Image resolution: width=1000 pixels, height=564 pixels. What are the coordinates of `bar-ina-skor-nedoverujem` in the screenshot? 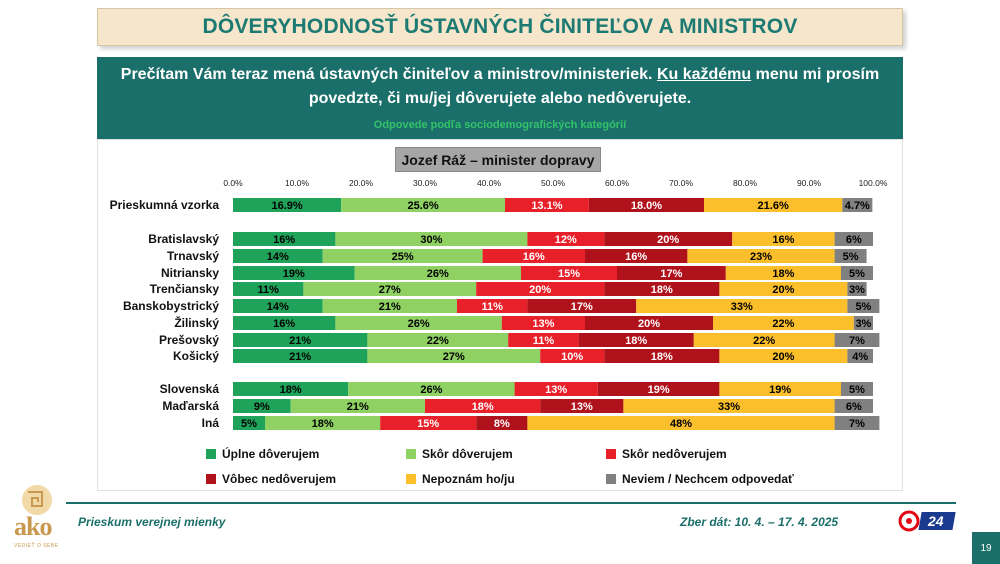 It's located at (428, 423).